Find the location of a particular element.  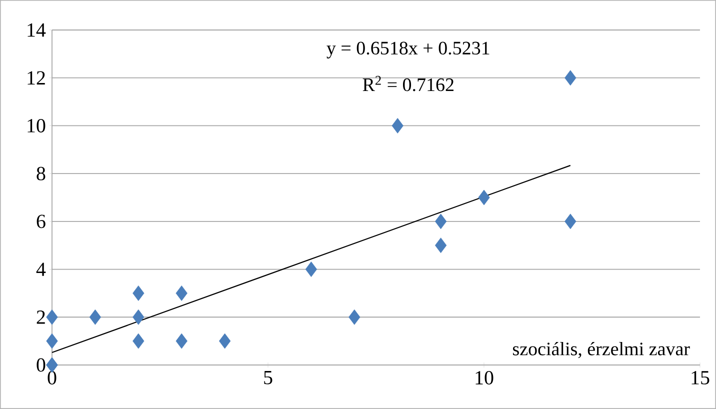

y-tick-label: 8 is located at coordinates (41, 173).